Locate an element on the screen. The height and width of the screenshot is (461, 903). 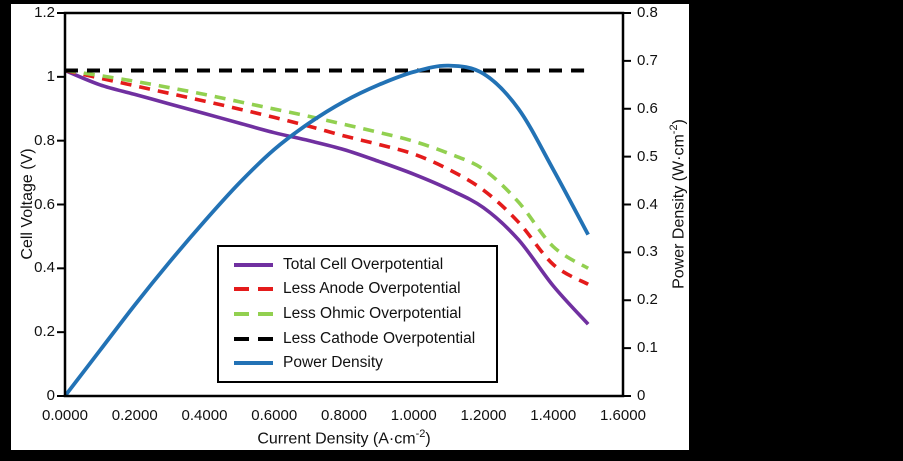
legend-item-total-cell-overpotential: Total Cell Overpotential is located at coordinates (357, 265).